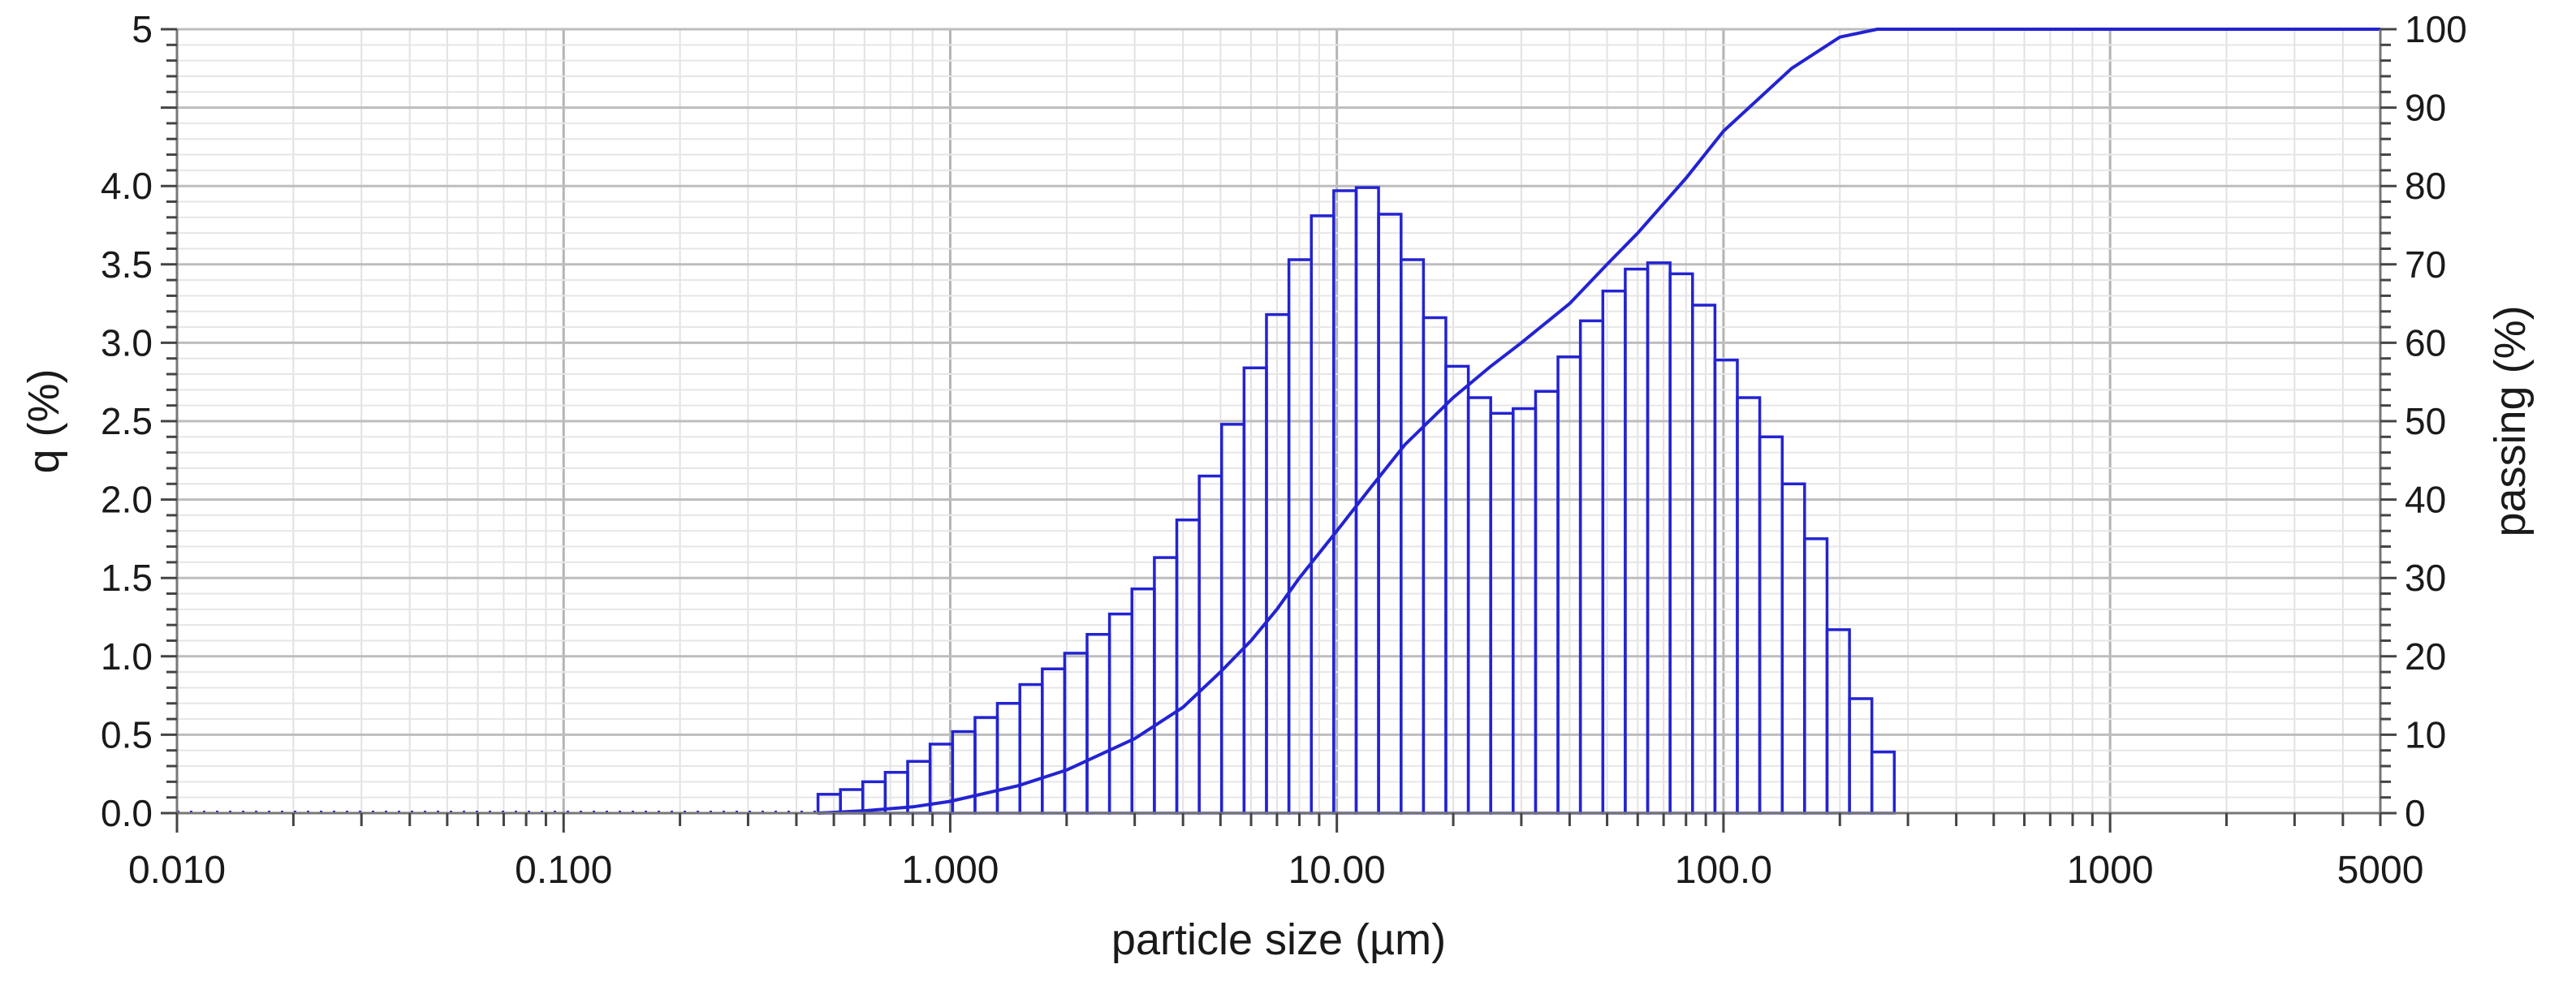 The image size is (2576, 1003). I want to click on y-left-tick-label: 1.5, so click(127, 578).